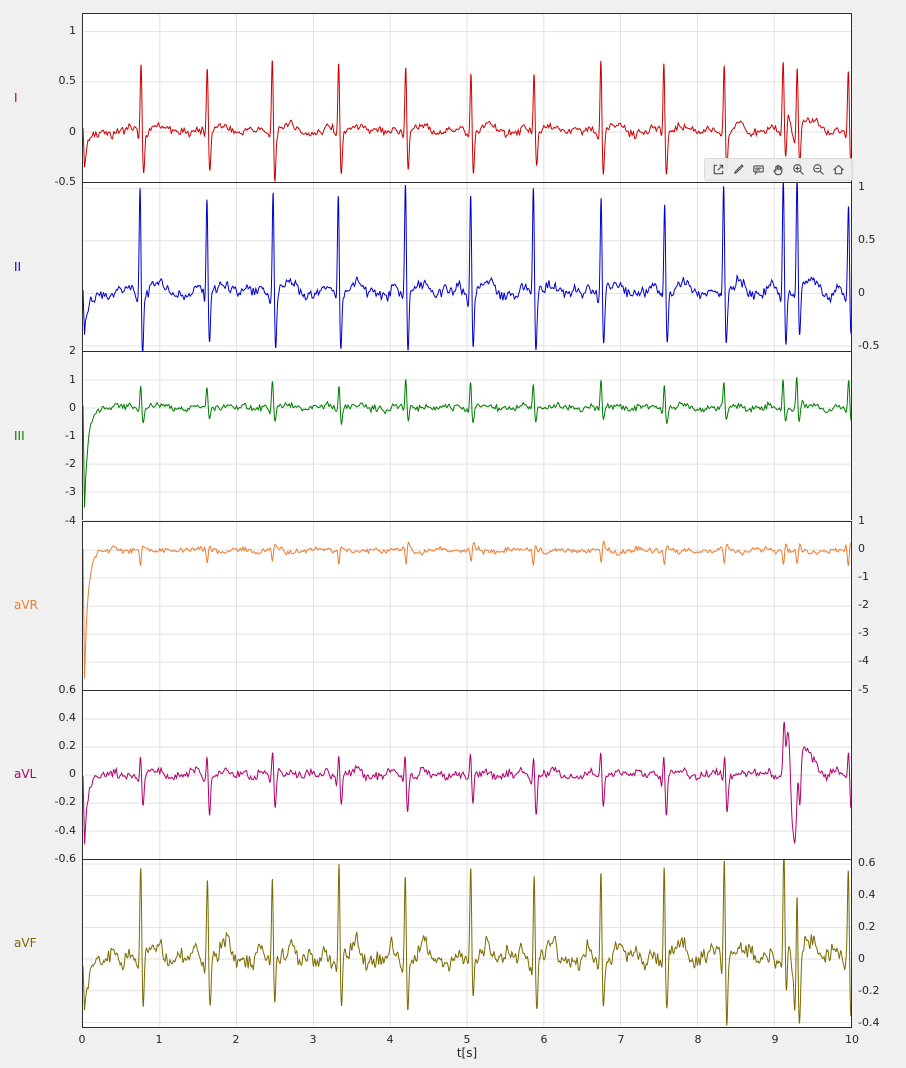 The width and height of the screenshot is (906, 1068). Describe the element at coordinates (544, 1039) in the screenshot. I see `x-tick-label: 6` at that location.